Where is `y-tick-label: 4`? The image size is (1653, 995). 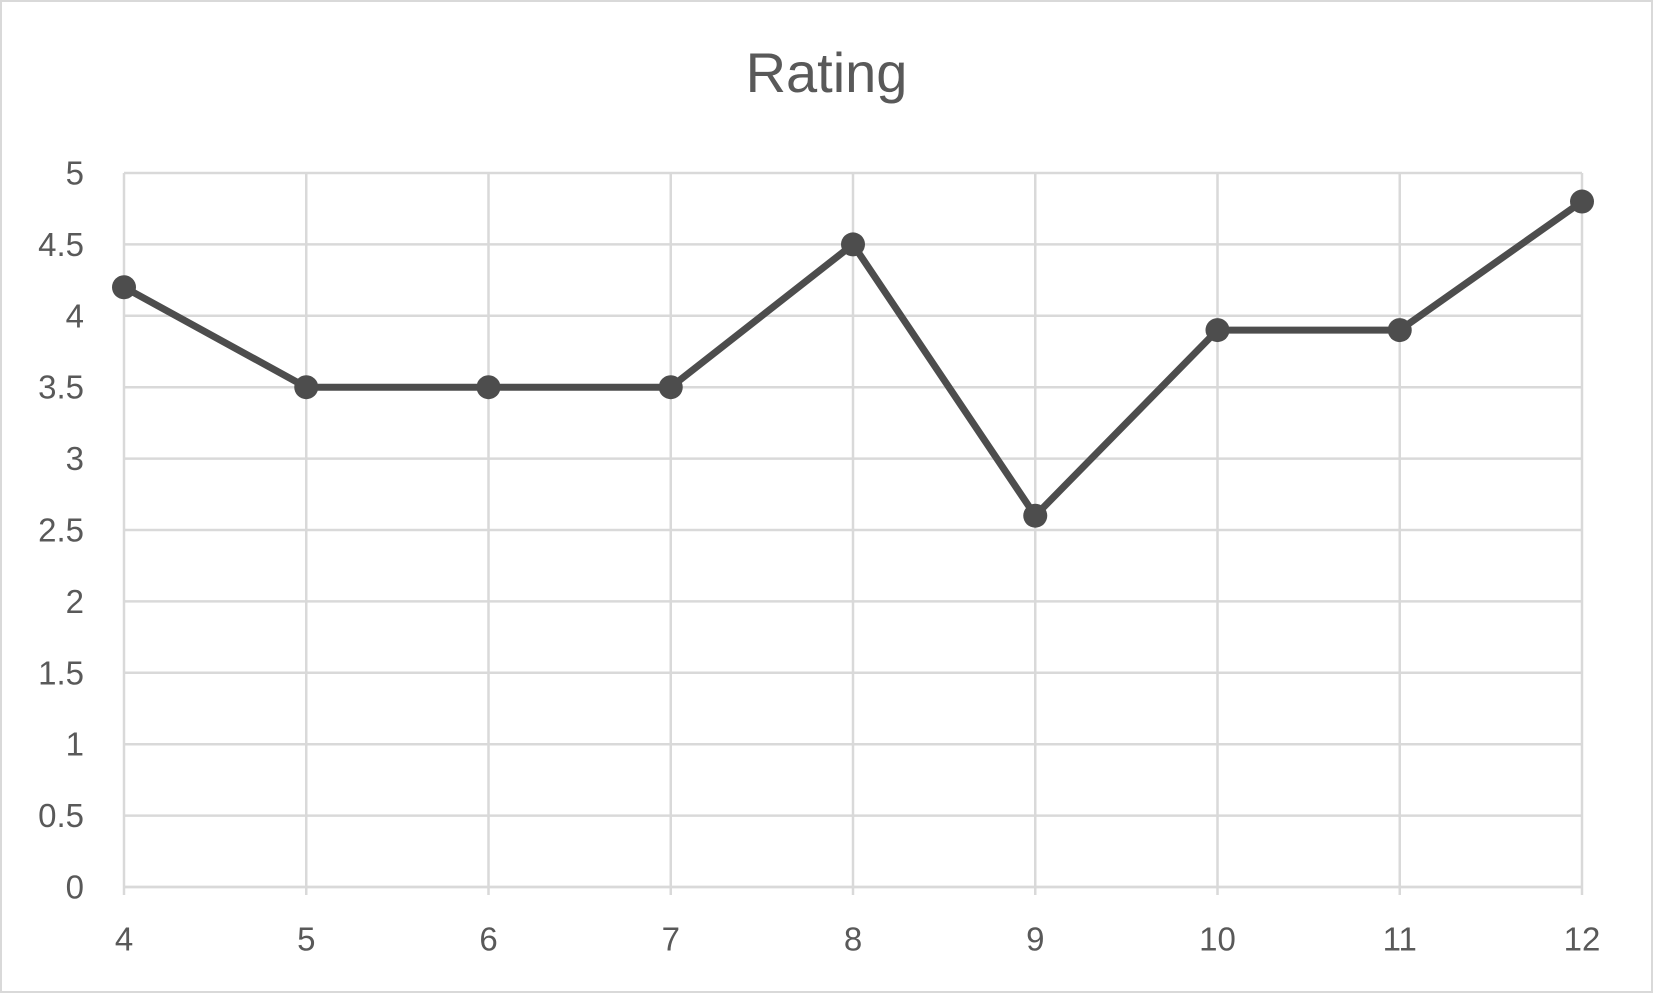 y-tick-label: 4 is located at coordinates (75, 315).